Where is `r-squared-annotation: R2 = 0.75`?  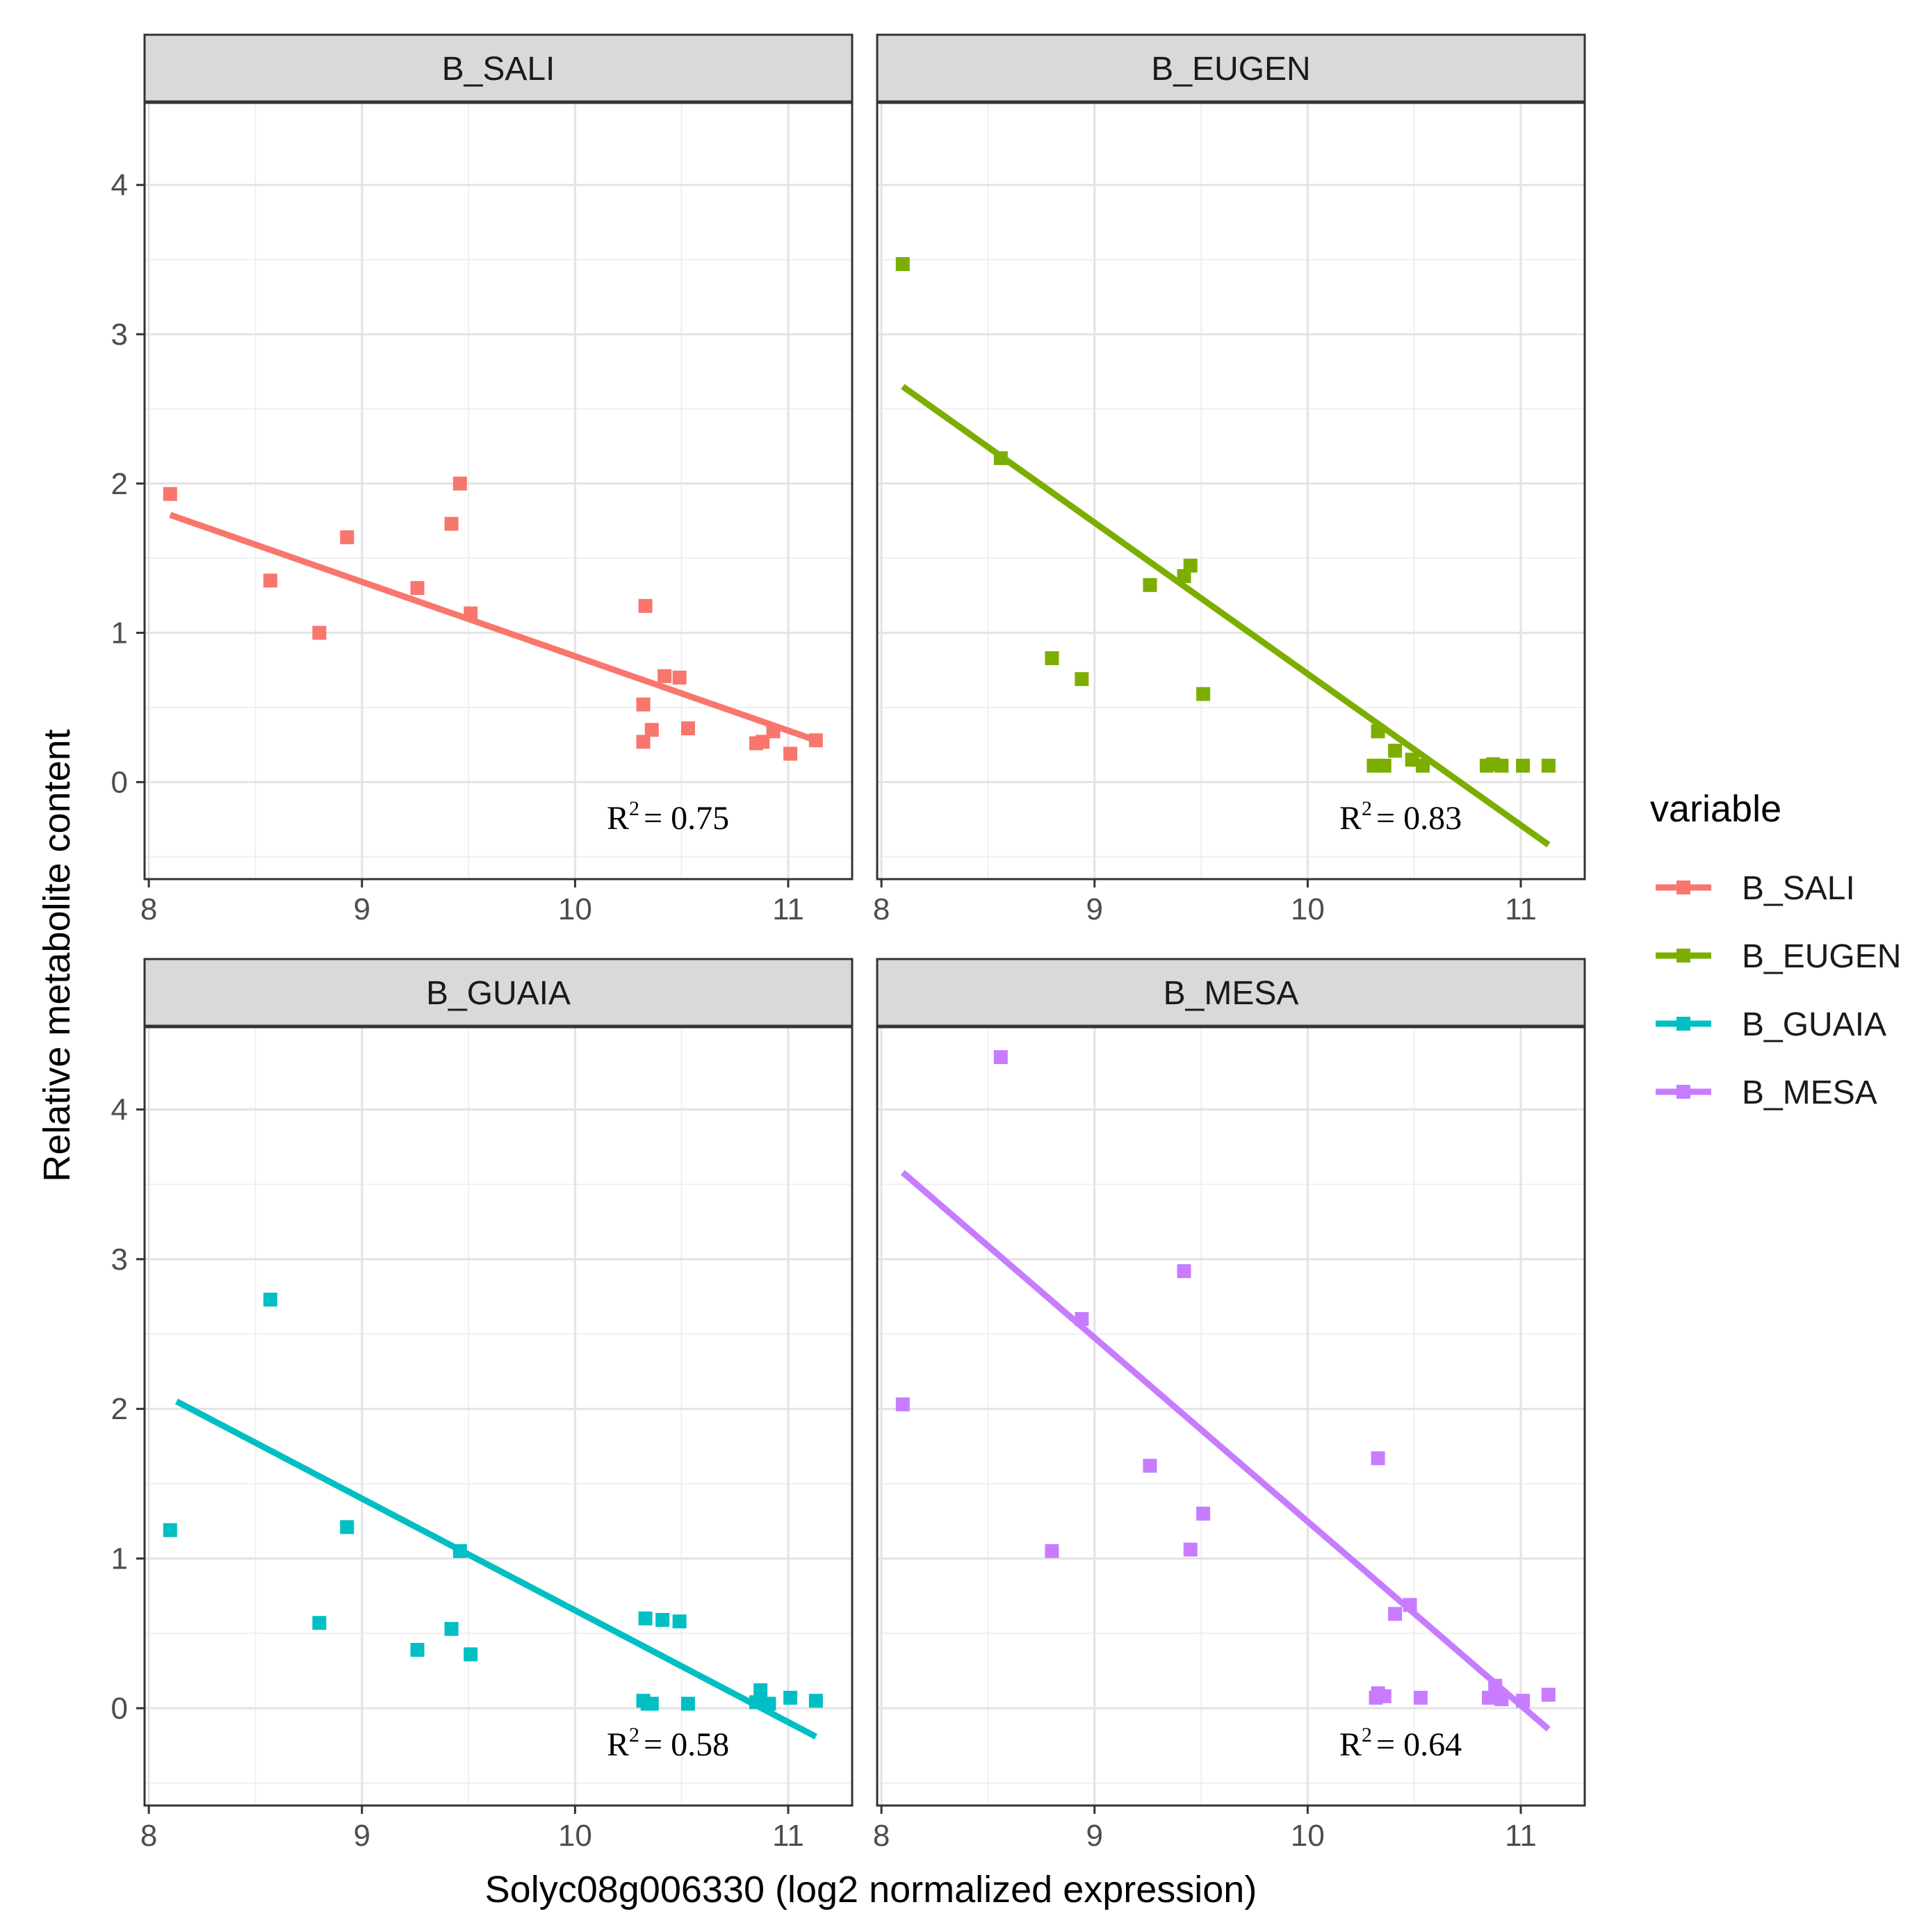
r-squared-annotation: R2 = 0.75 is located at coordinates (668, 817).